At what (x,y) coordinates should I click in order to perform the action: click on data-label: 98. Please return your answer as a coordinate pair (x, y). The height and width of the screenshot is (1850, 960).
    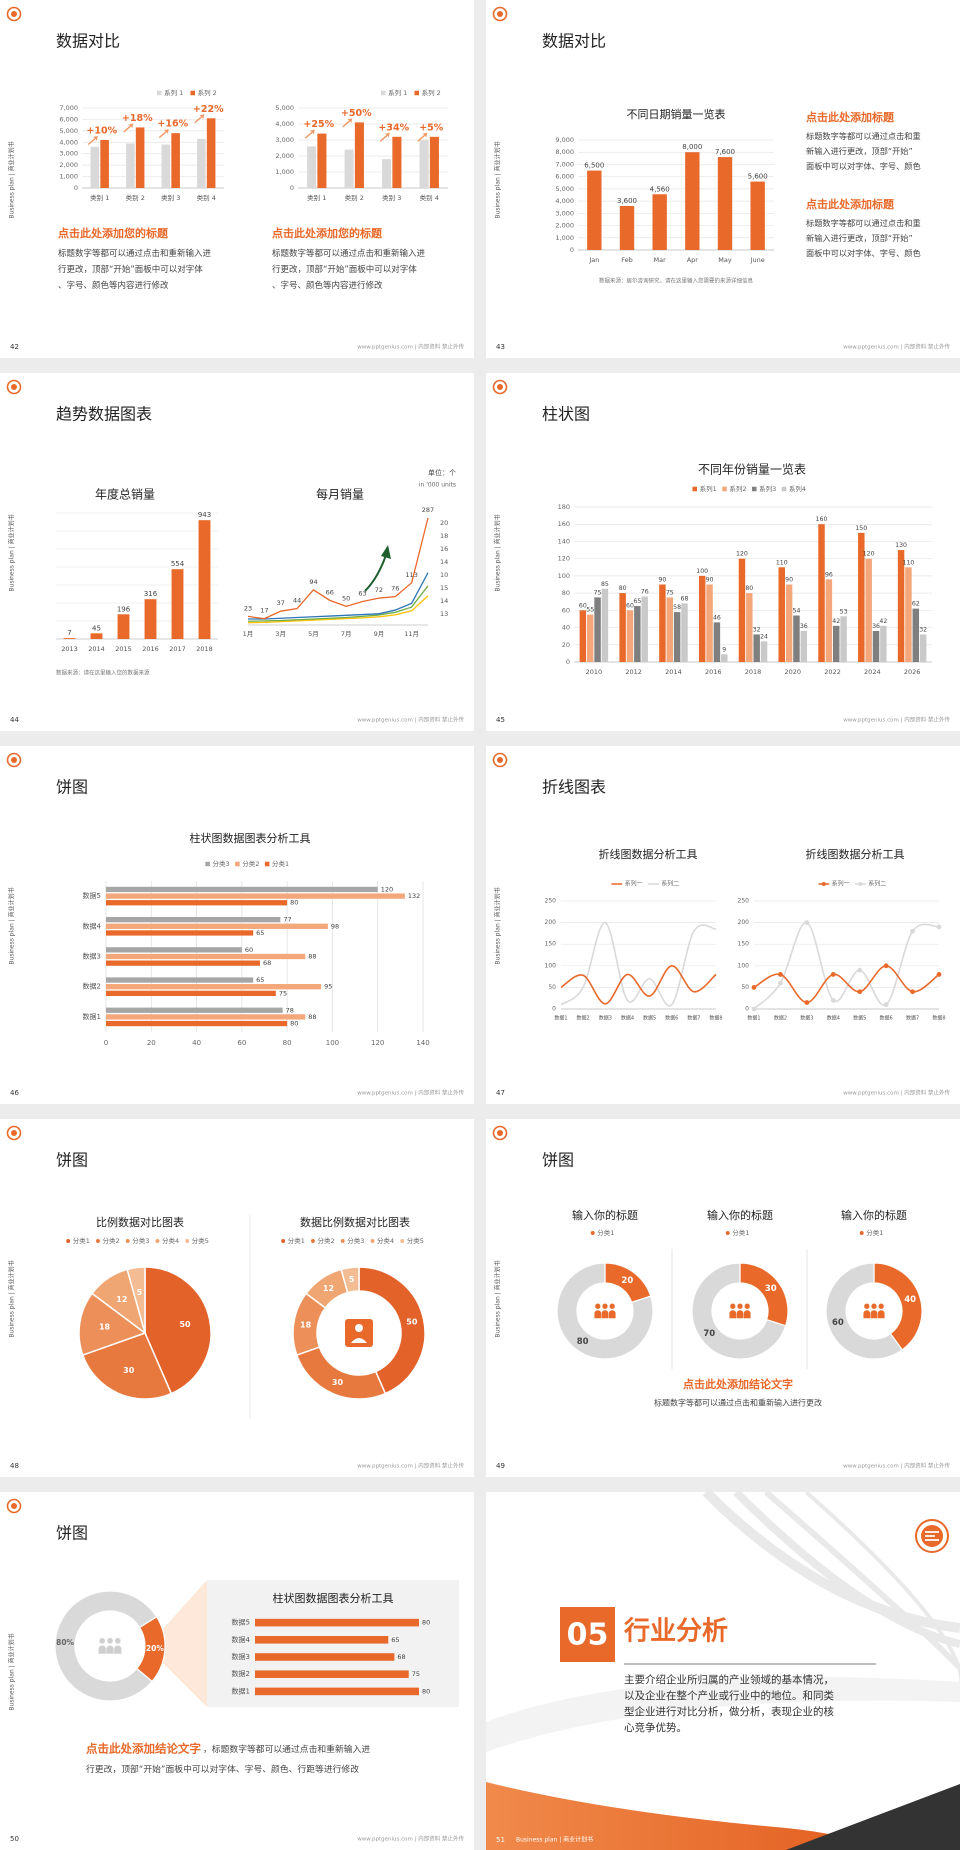
    Looking at the image, I should click on (335, 926).